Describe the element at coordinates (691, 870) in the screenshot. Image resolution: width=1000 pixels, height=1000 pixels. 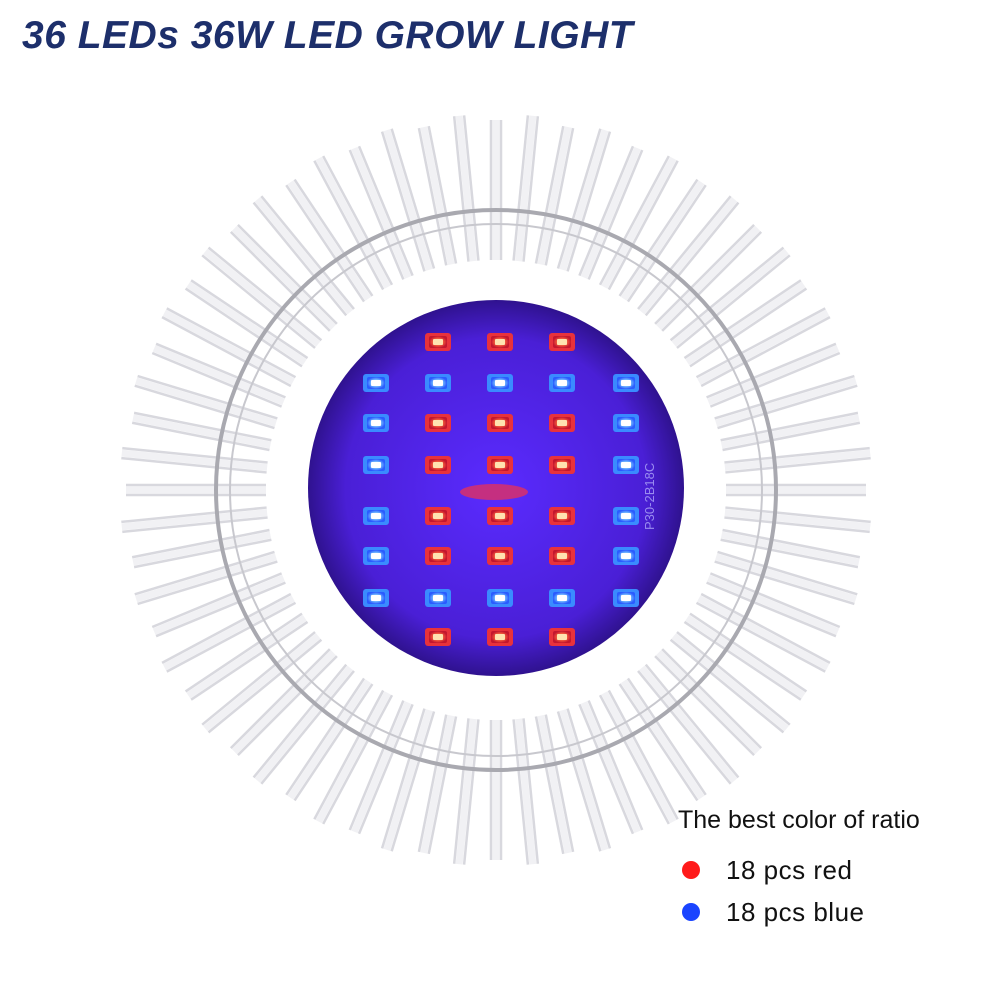
I see `red-dot-icon` at that location.